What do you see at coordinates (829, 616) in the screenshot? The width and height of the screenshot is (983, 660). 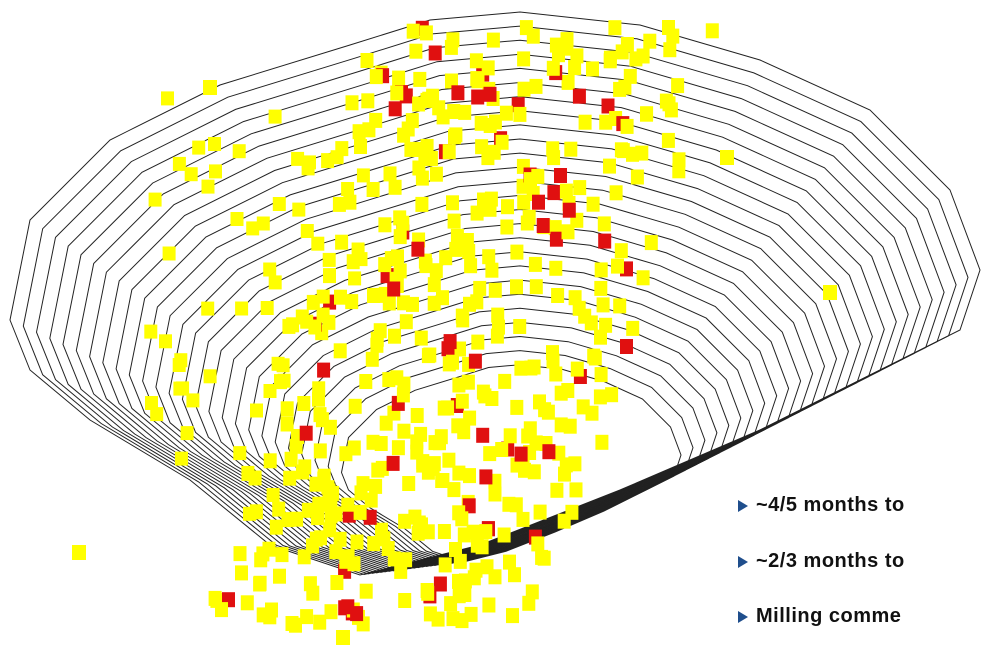 I see `bullet-text: Milling comme` at bounding box center [829, 616].